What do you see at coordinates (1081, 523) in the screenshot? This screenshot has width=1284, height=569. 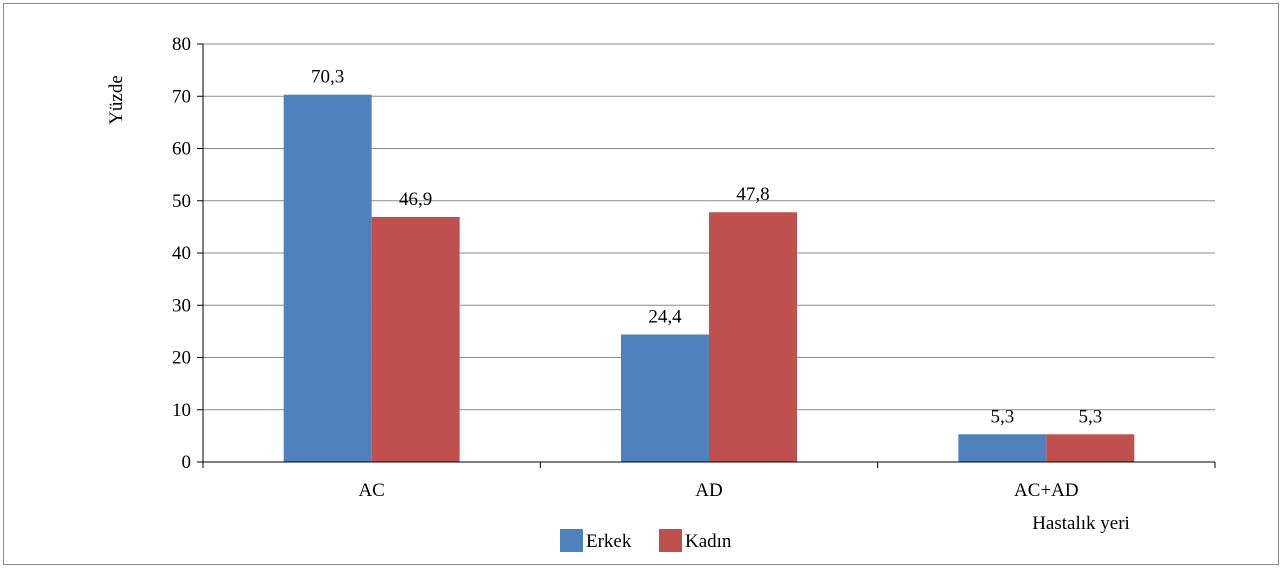 I see `x-axis-label: Hastalık yeri` at bounding box center [1081, 523].